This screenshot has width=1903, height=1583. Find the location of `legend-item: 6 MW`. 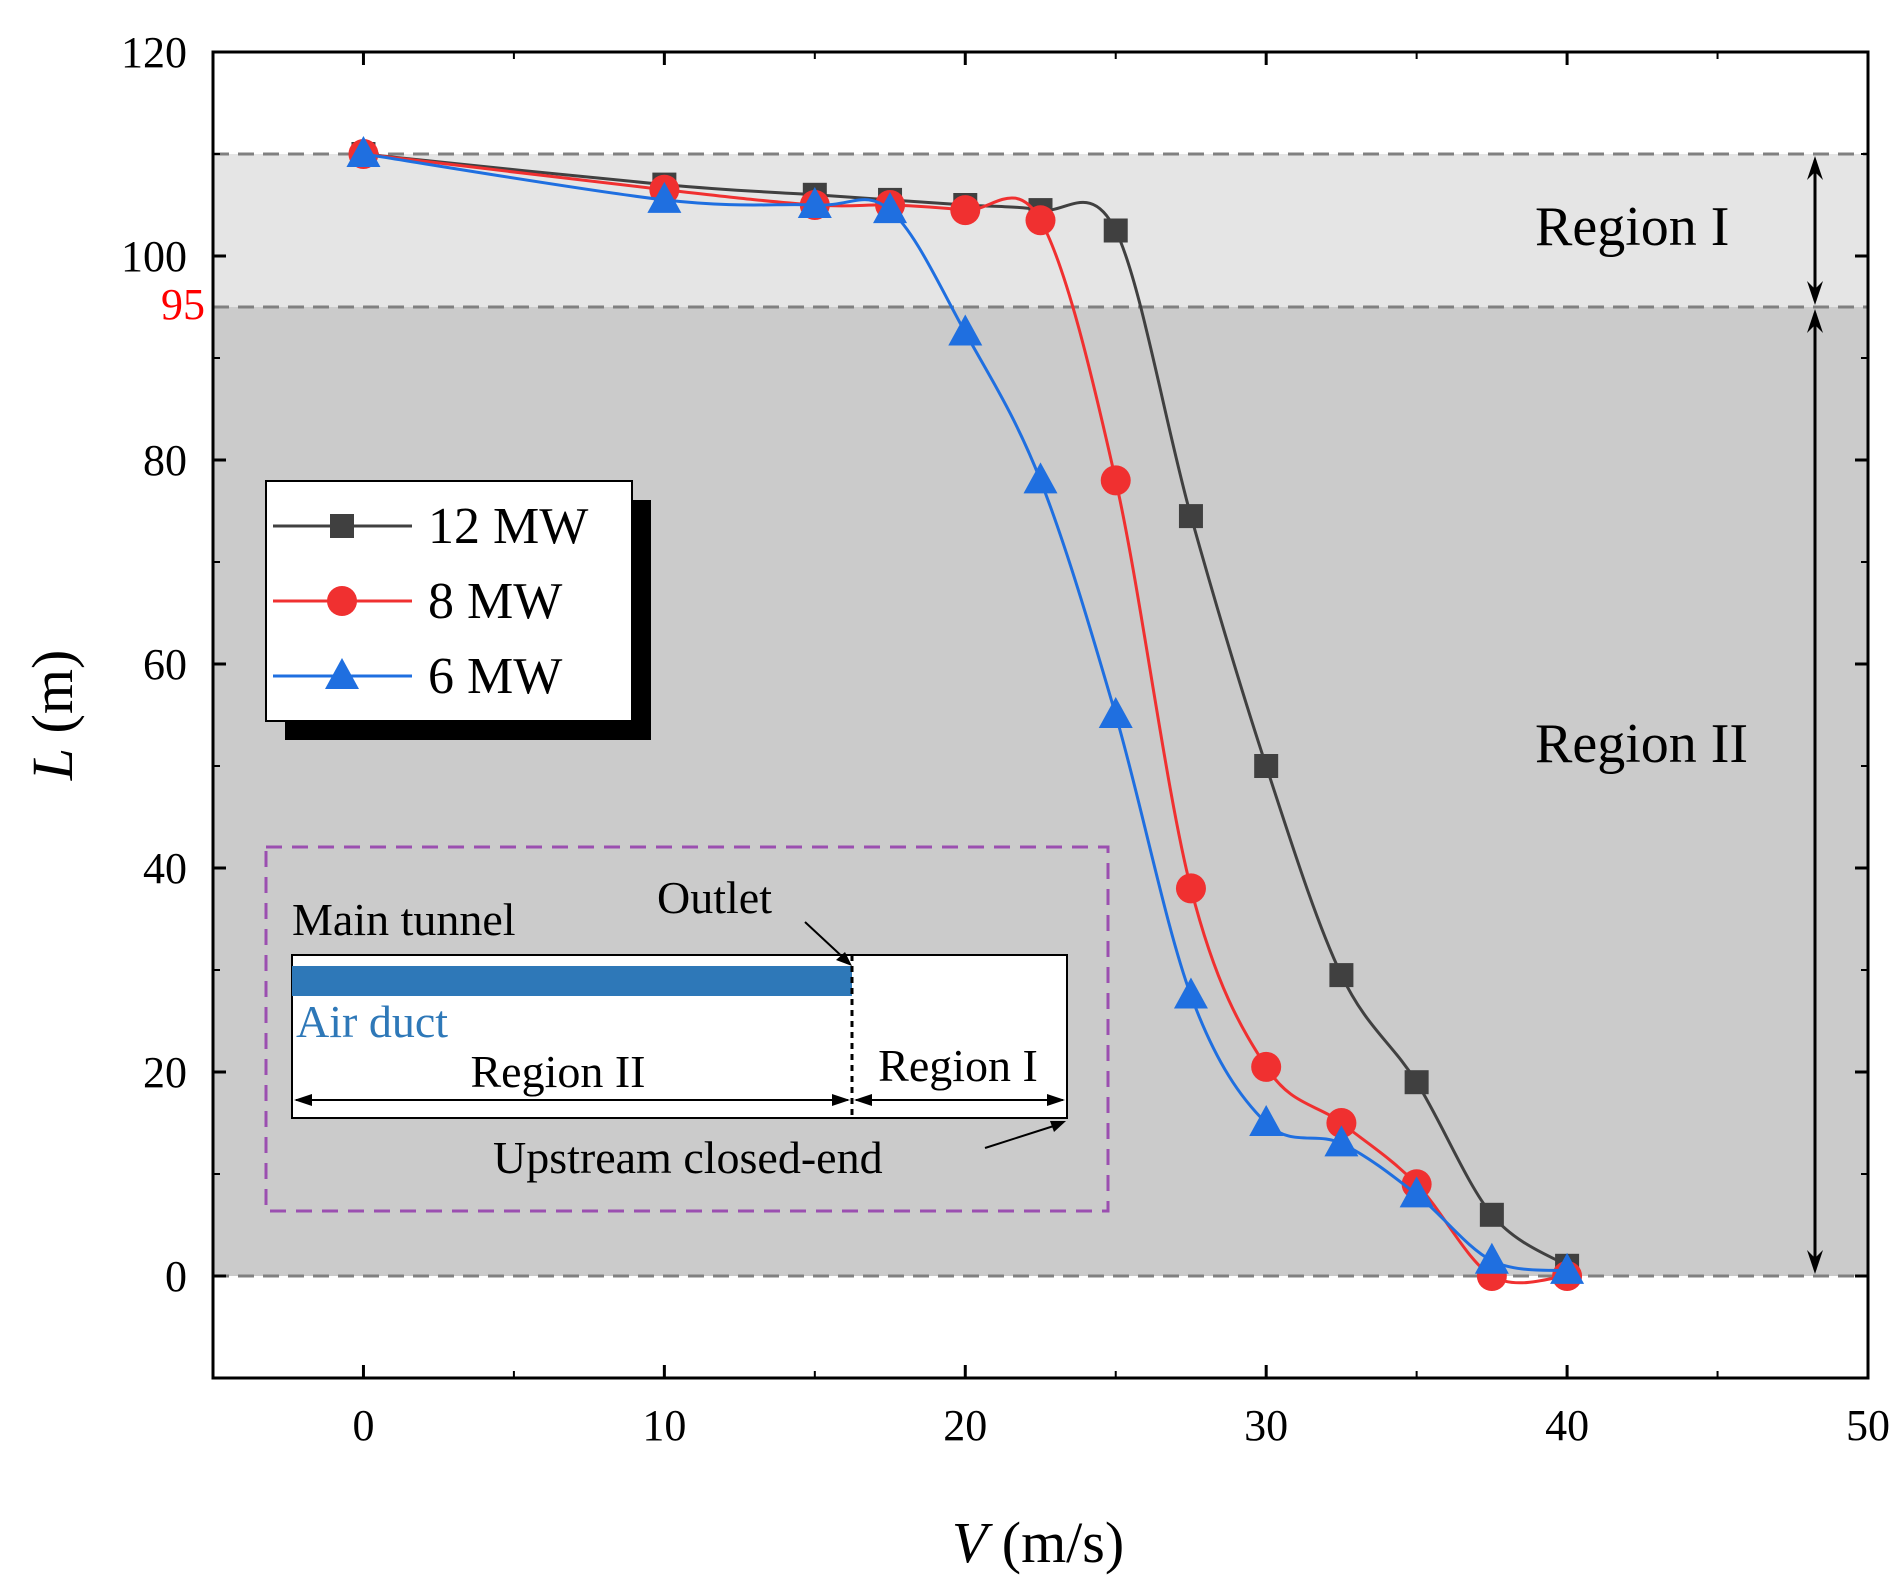

legend-item: 6 MW is located at coordinates (417, 676).